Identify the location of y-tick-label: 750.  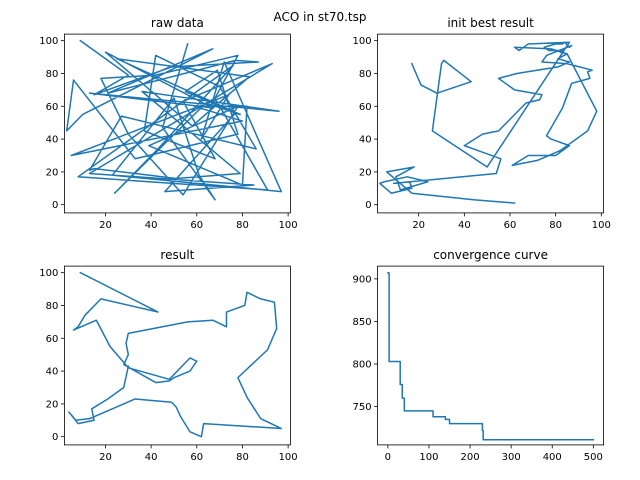
(362, 407).